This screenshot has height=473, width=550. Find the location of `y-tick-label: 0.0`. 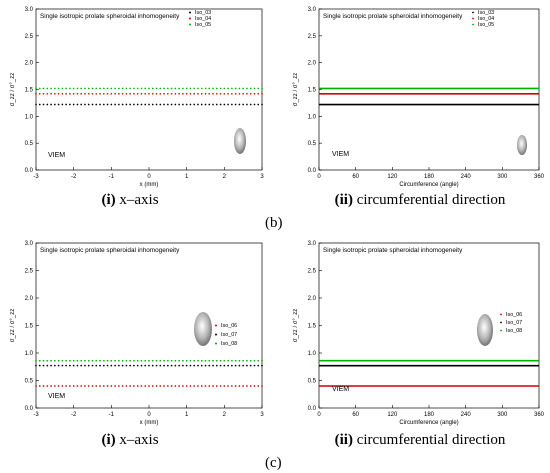

y-tick-label: 0.0 is located at coordinates (29, 171).